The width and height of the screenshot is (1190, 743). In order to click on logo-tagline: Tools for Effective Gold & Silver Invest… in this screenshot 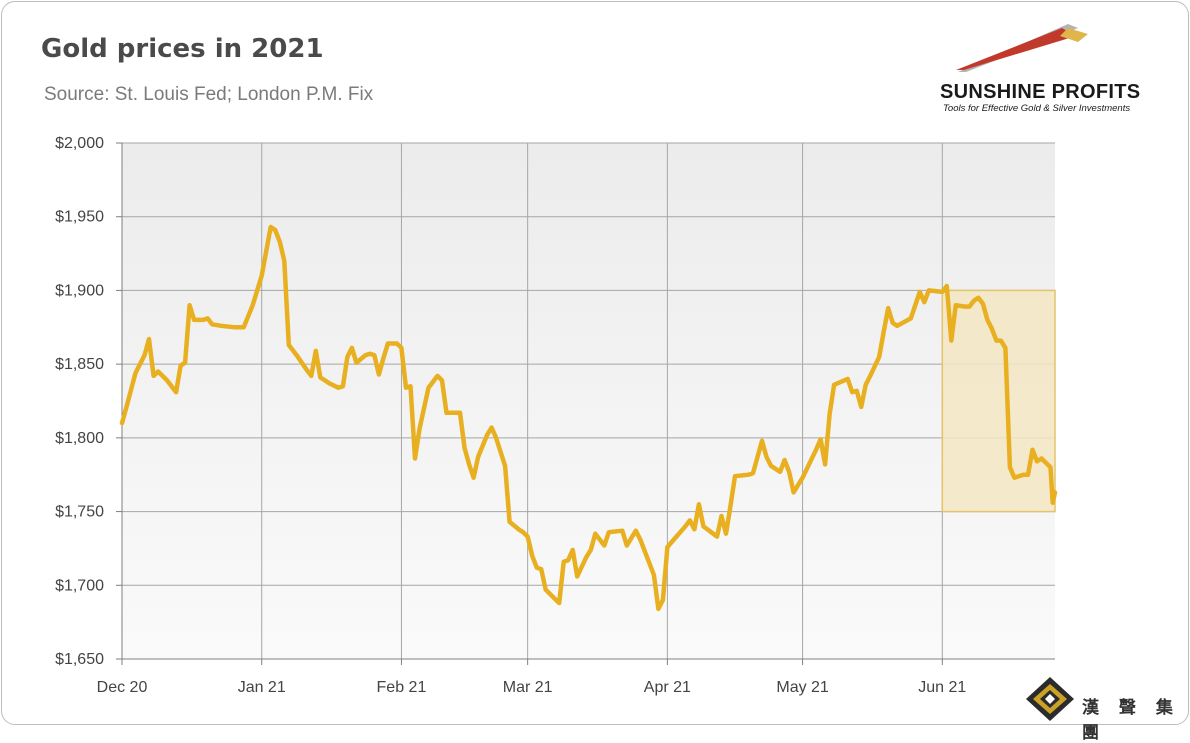, I will do `click(1037, 108)`.